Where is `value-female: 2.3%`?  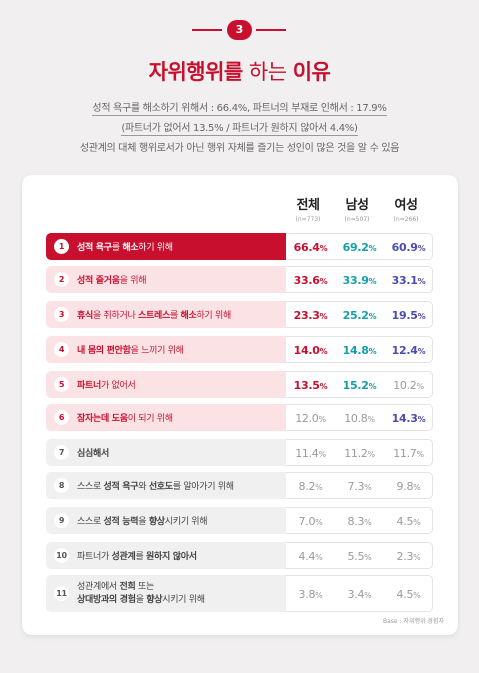 value-female: 2.3% is located at coordinates (408, 556).